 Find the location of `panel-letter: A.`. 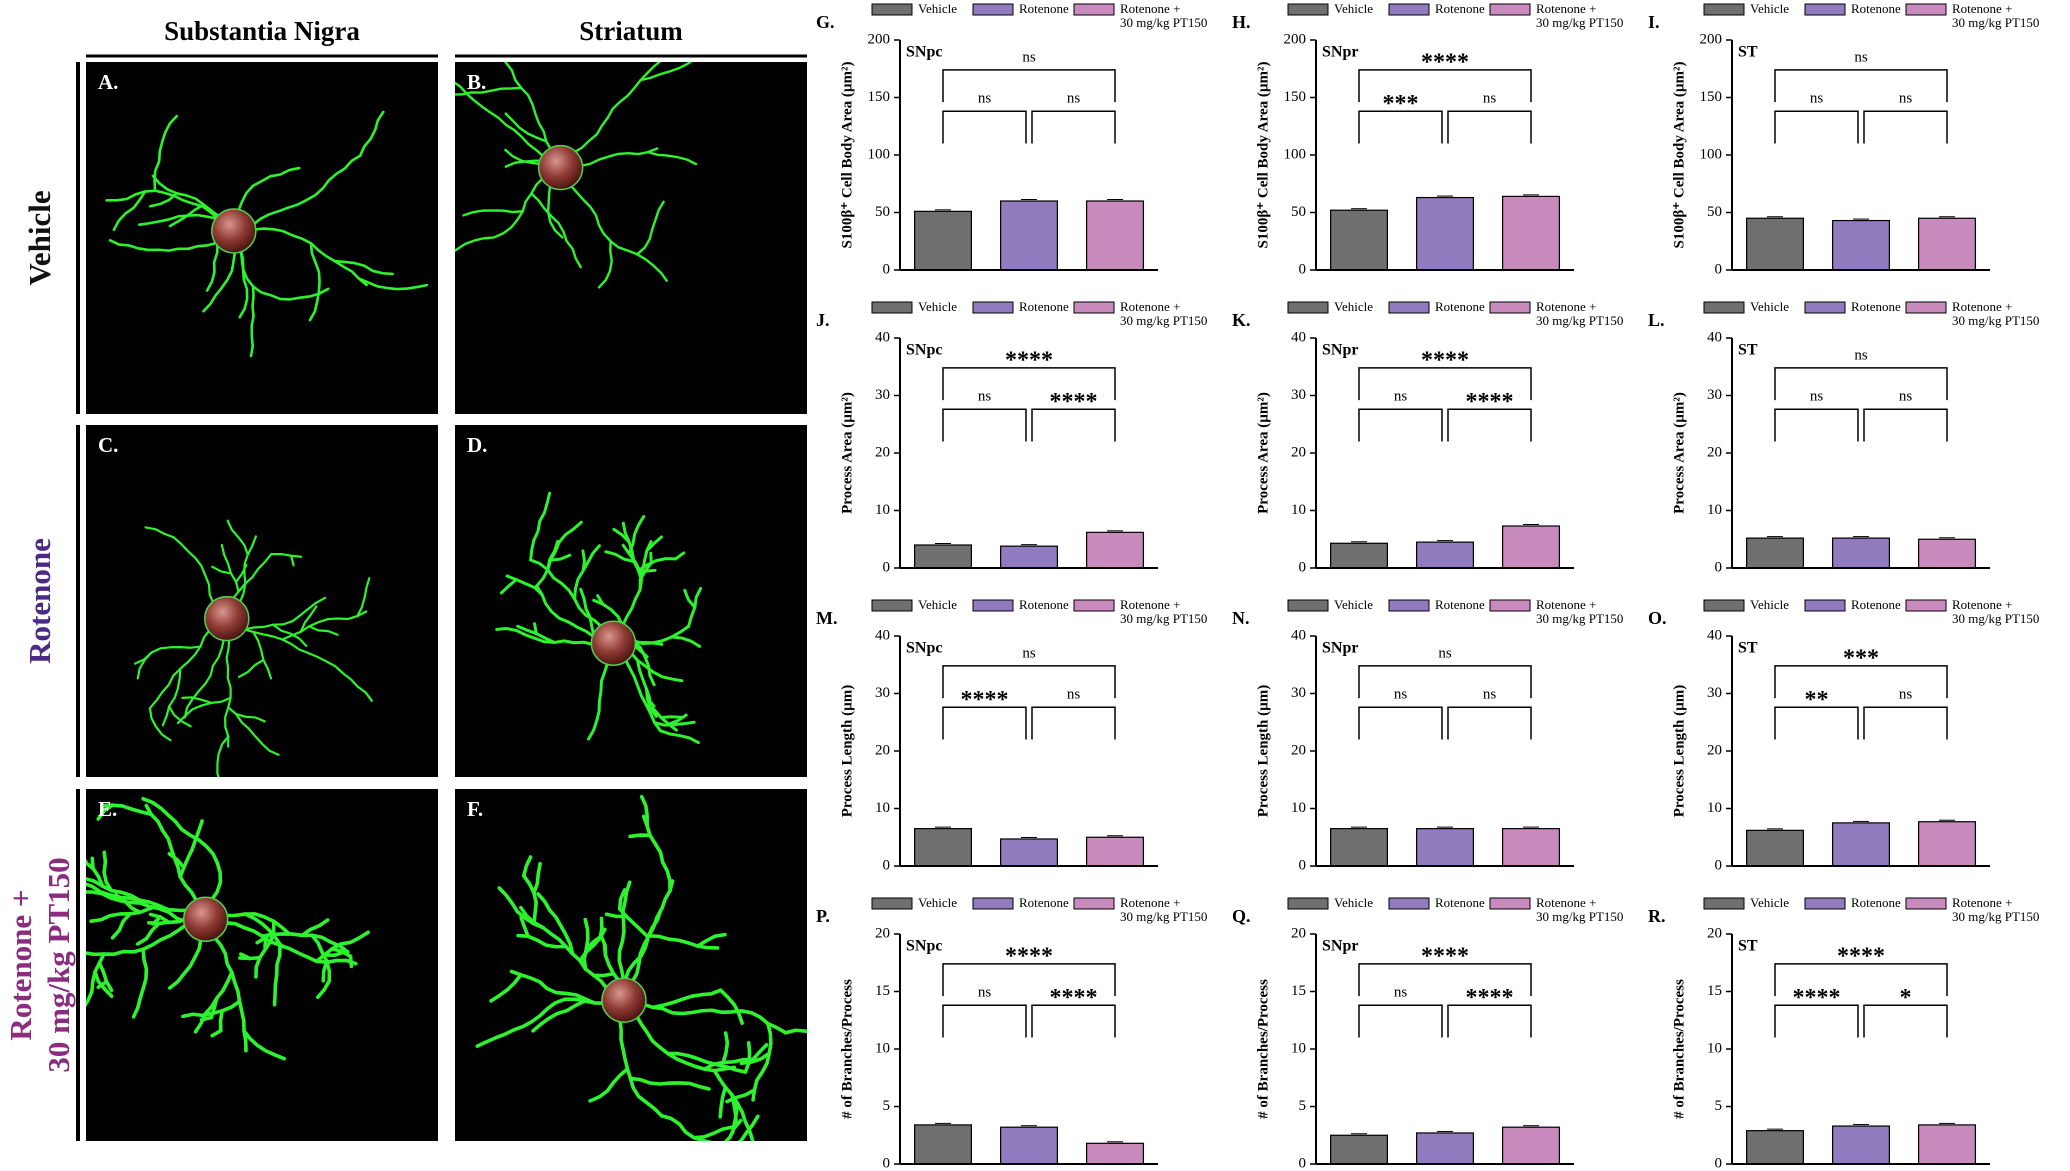

panel-letter: A. is located at coordinates (108, 82).